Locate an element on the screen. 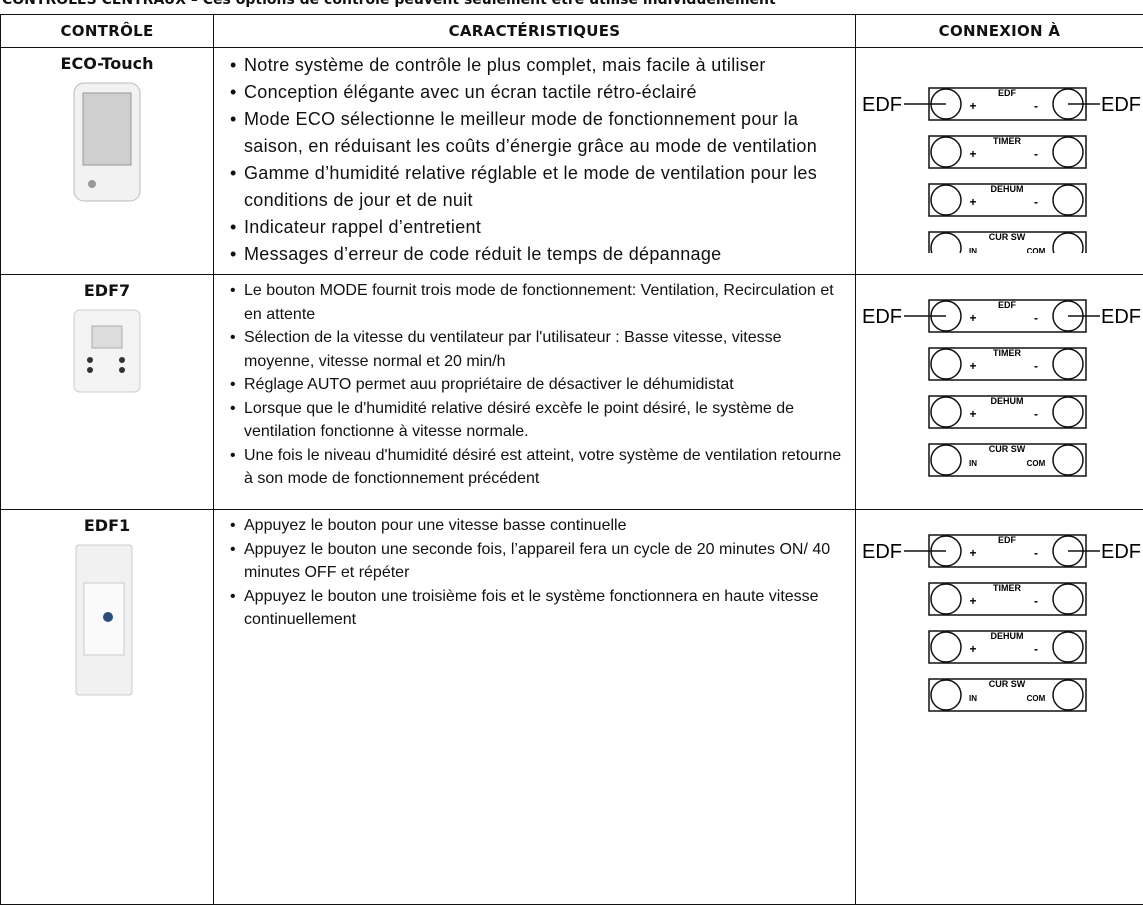  column-header: CONTRÔLE is located at coordinates (107, 31).